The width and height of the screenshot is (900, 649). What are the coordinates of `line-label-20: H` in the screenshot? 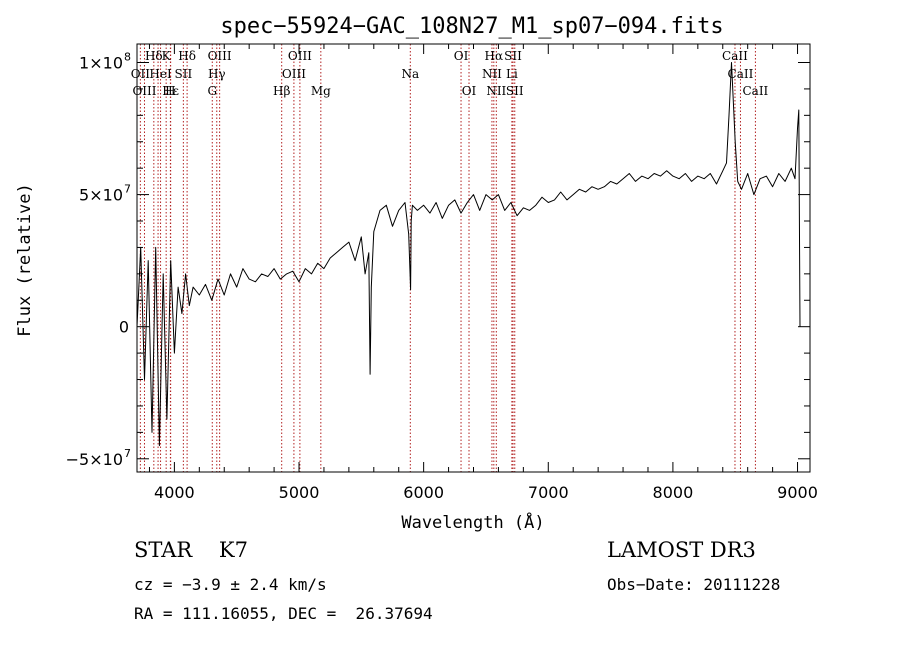 It's located at (170, 91).